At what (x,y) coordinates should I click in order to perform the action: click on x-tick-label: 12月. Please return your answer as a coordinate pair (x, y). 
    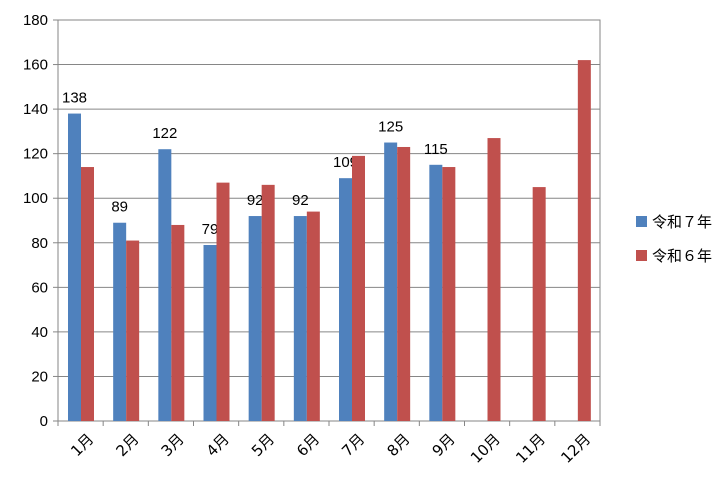
    Looking at the image, I should click on (575, 448).